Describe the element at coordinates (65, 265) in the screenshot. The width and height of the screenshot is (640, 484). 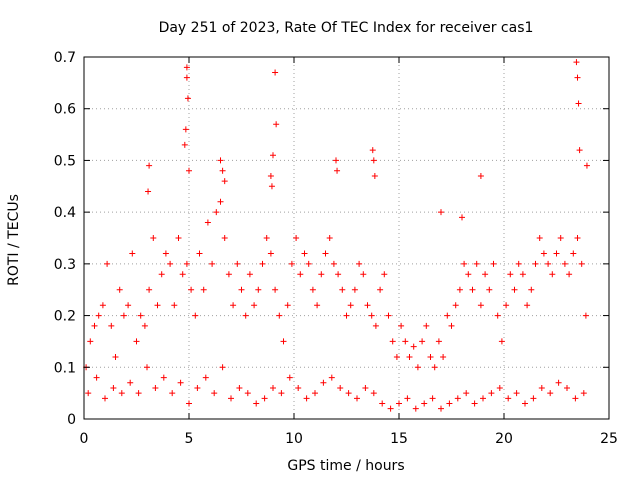
I see `y-tick-label: 0.3` at that location.